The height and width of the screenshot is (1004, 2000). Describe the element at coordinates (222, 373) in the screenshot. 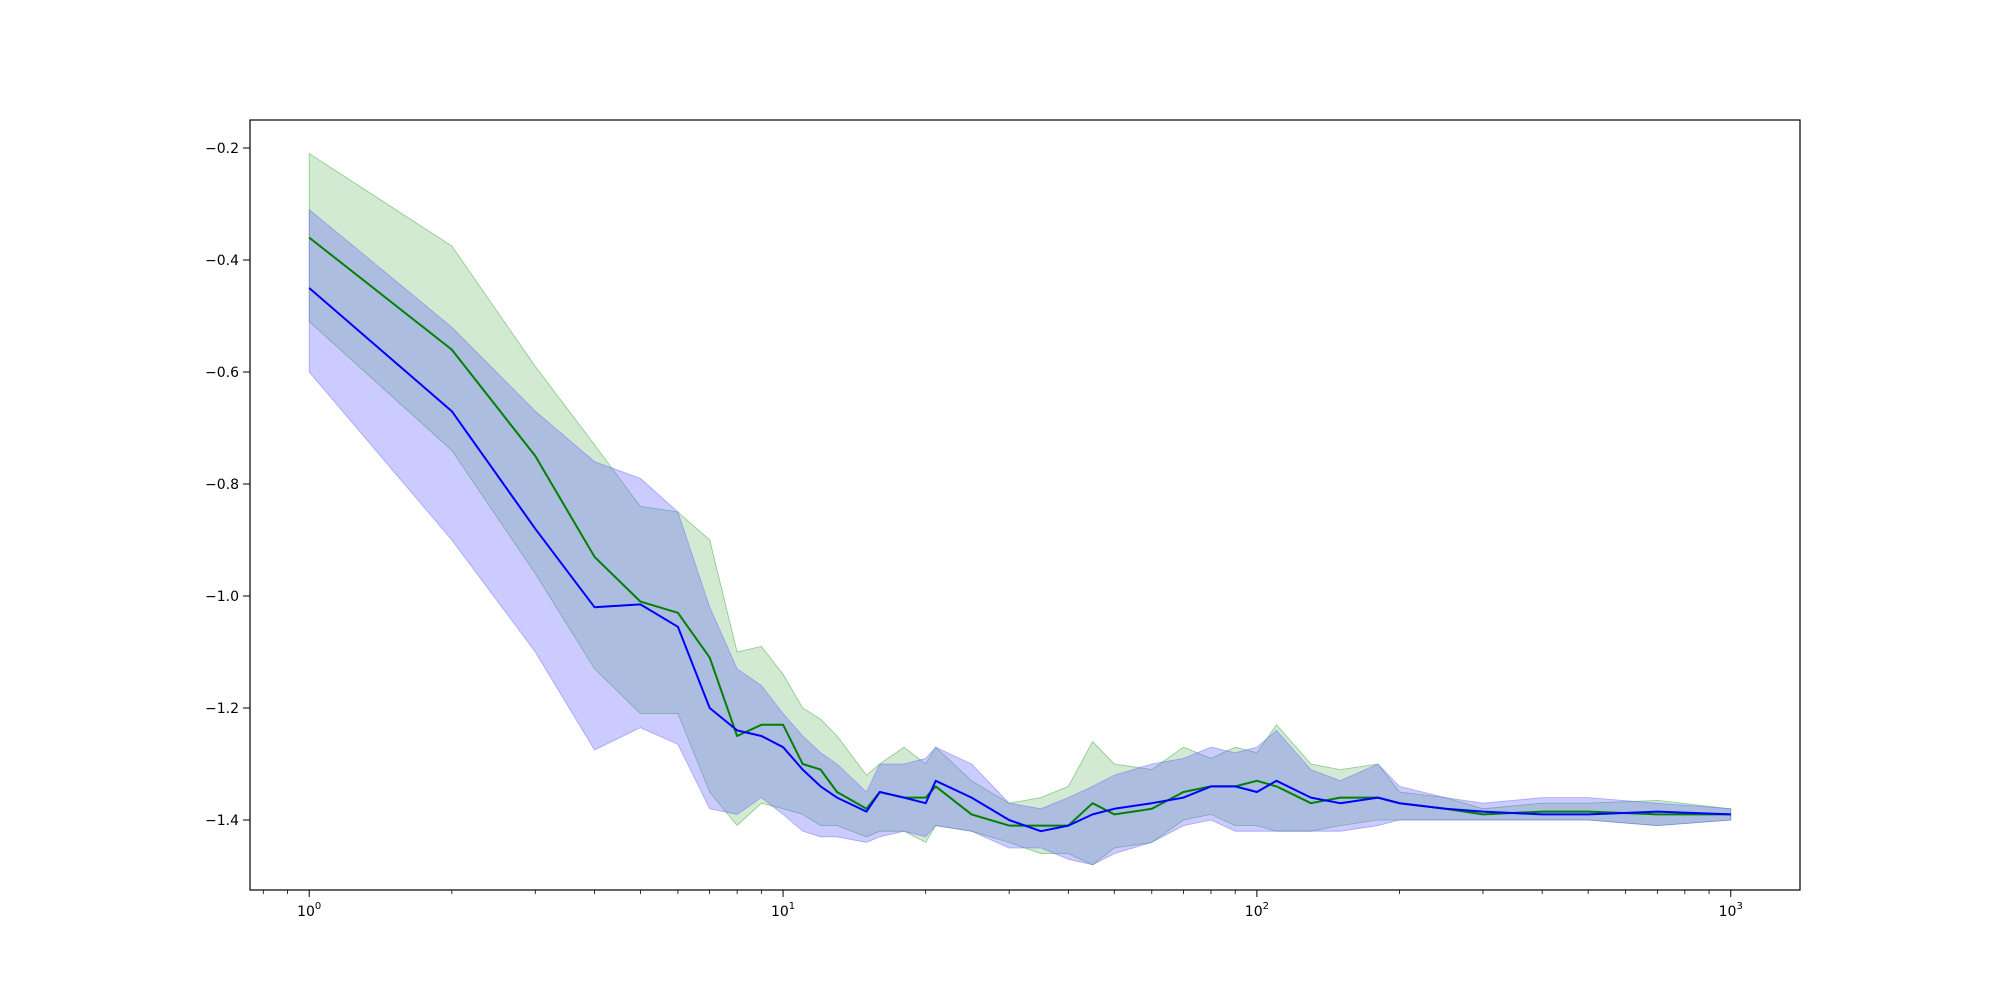

I see `y-tick-label-3: −0.6` at that location.